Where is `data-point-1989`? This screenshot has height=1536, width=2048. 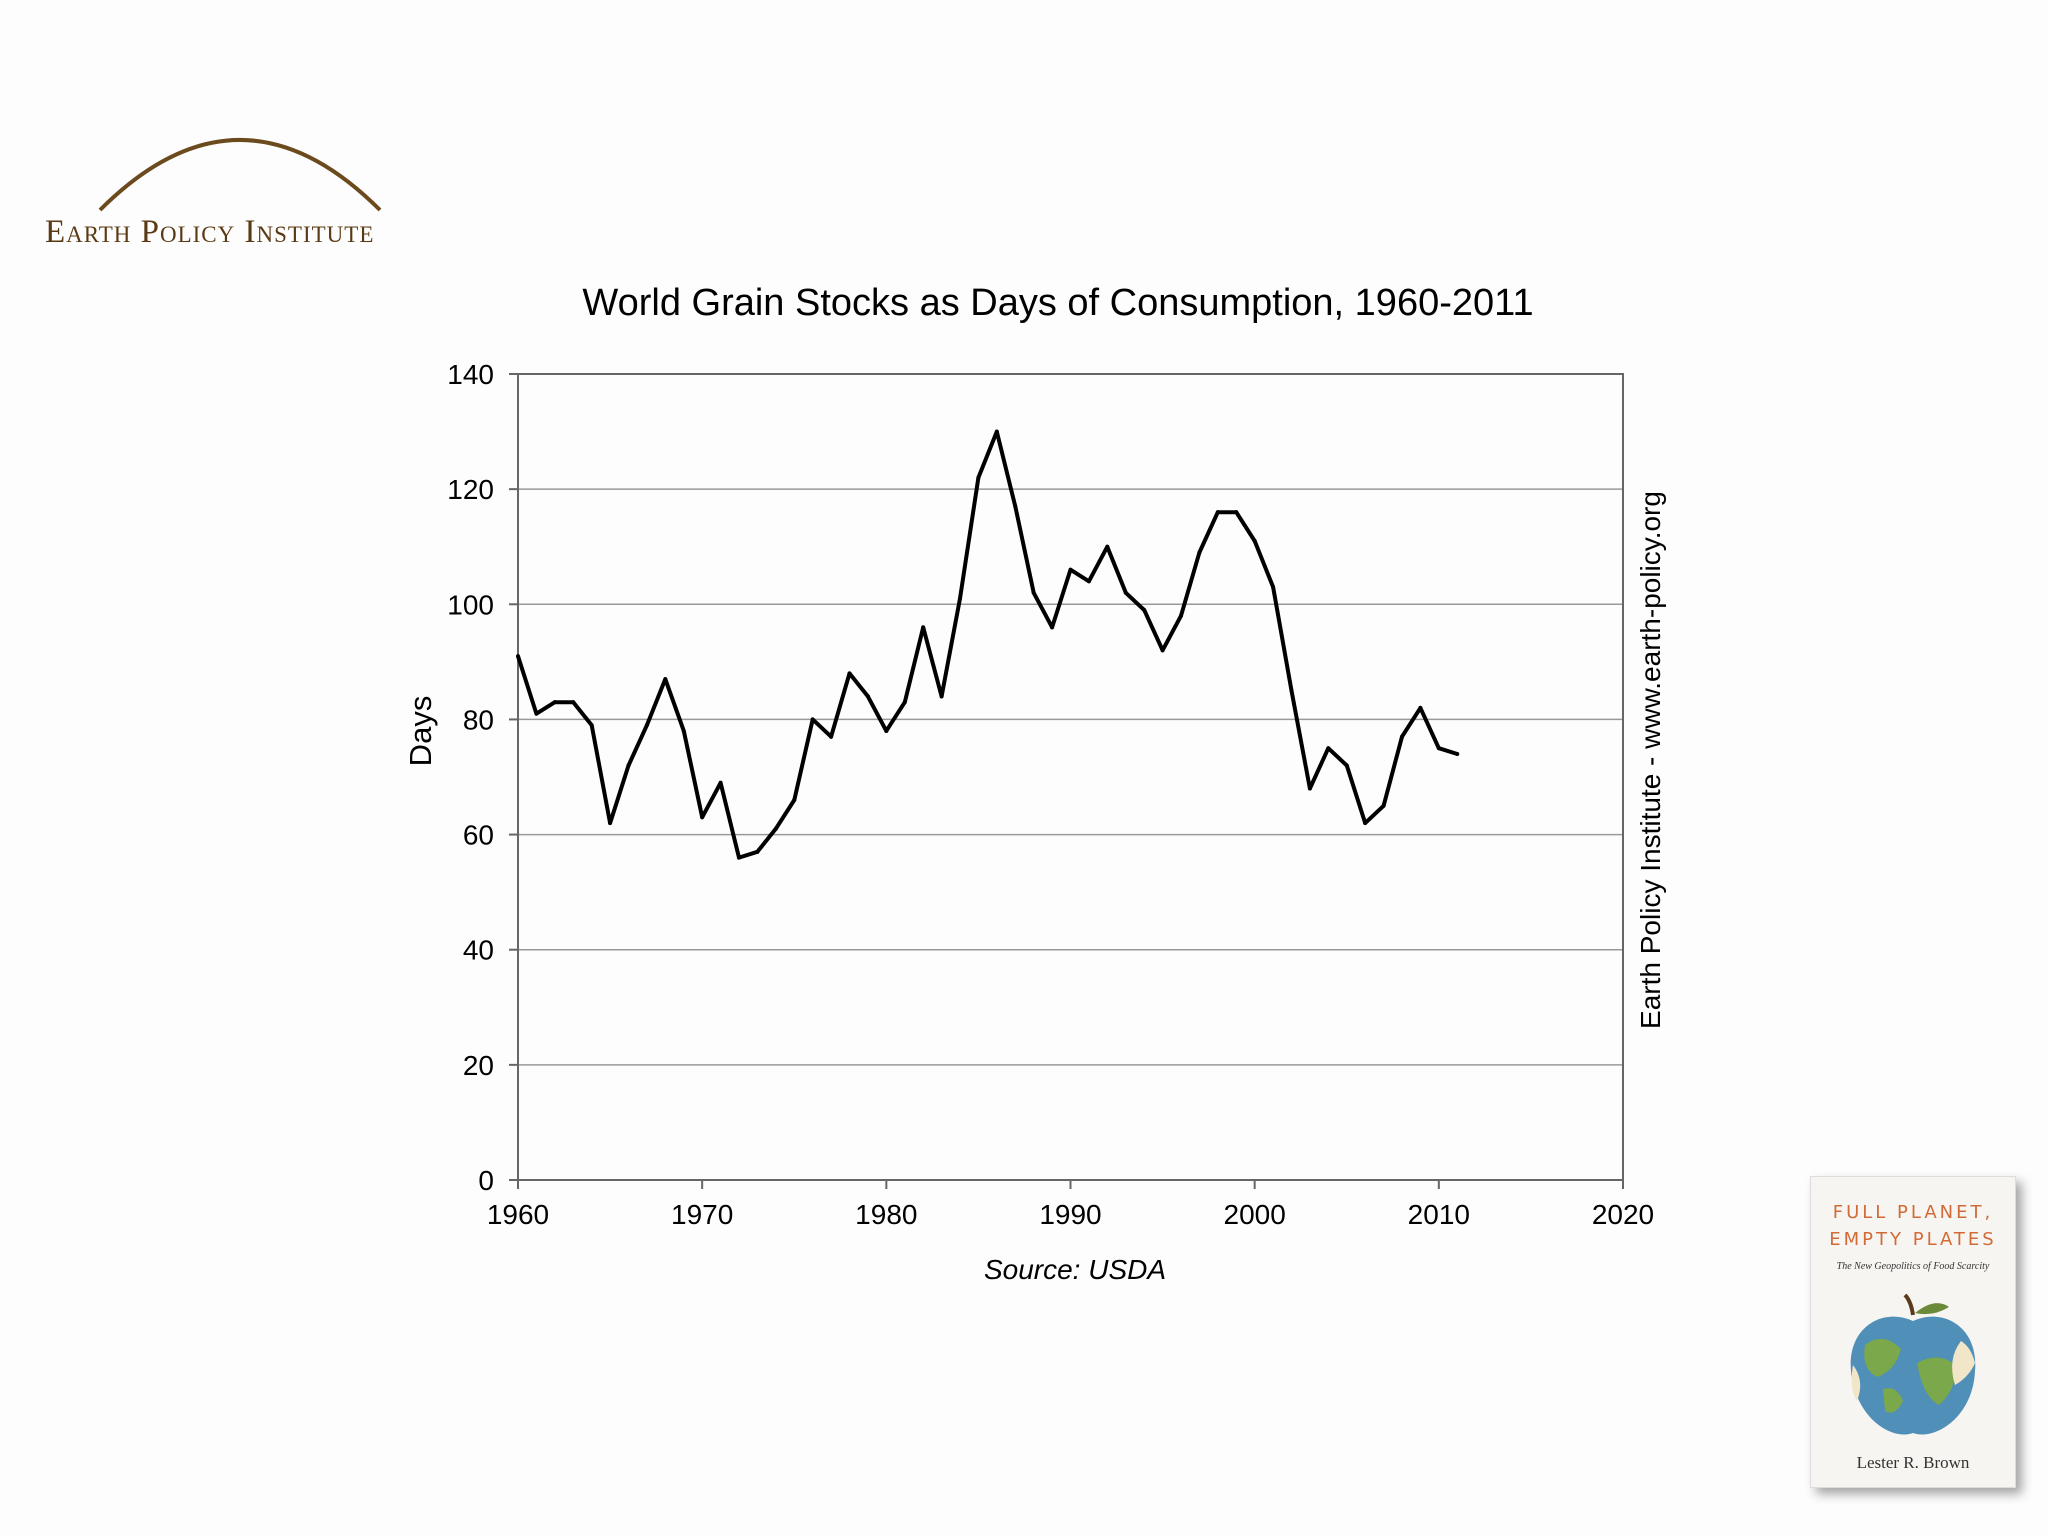 data-point-1989 is located at coordinates (1052, 627).